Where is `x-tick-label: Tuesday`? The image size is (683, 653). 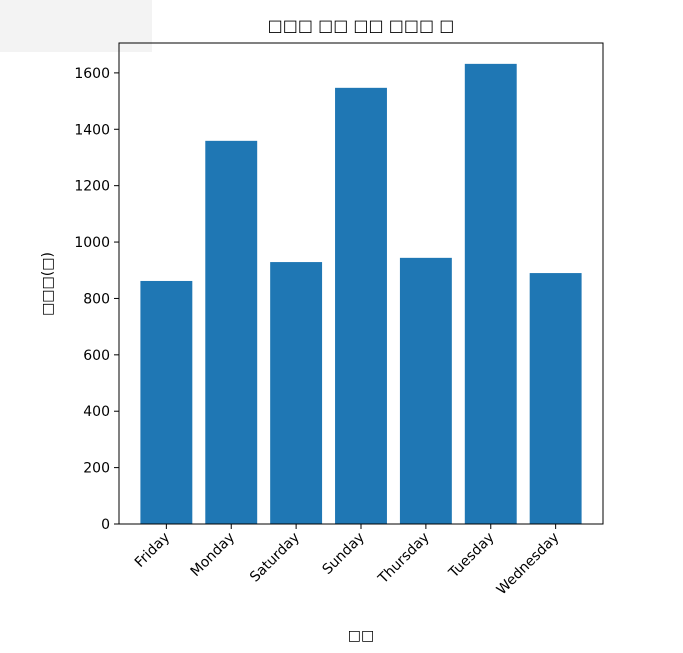
x-tick-label: Tuesday is located at coordinates (471, 556).